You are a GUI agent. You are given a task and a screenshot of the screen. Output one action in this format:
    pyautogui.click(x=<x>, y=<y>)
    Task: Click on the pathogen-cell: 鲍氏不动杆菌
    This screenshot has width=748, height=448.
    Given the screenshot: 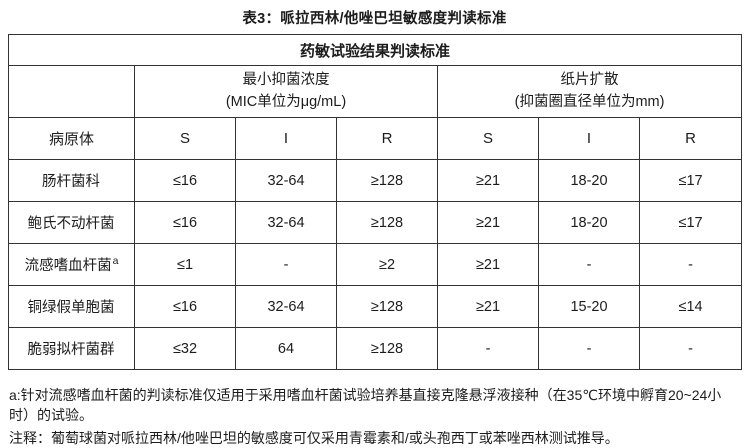 What is the action you would take?
    pyautogui.click(x=71, y=222)
    